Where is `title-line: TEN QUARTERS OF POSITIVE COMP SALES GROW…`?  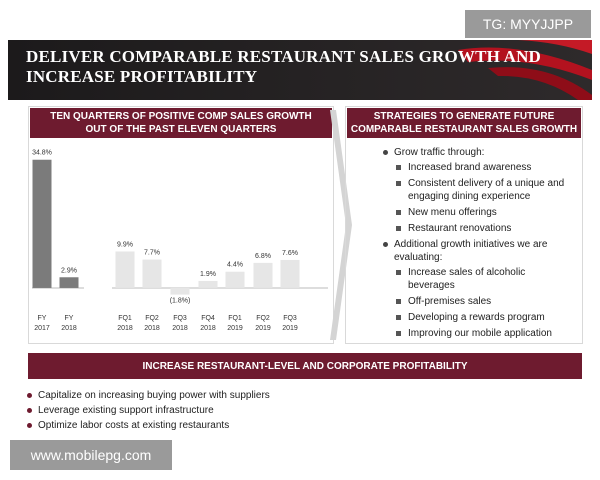
title-line: TEN QUARTERS OF POSITIVE COMP SALES GROW… is located at coordinates (181, 116).